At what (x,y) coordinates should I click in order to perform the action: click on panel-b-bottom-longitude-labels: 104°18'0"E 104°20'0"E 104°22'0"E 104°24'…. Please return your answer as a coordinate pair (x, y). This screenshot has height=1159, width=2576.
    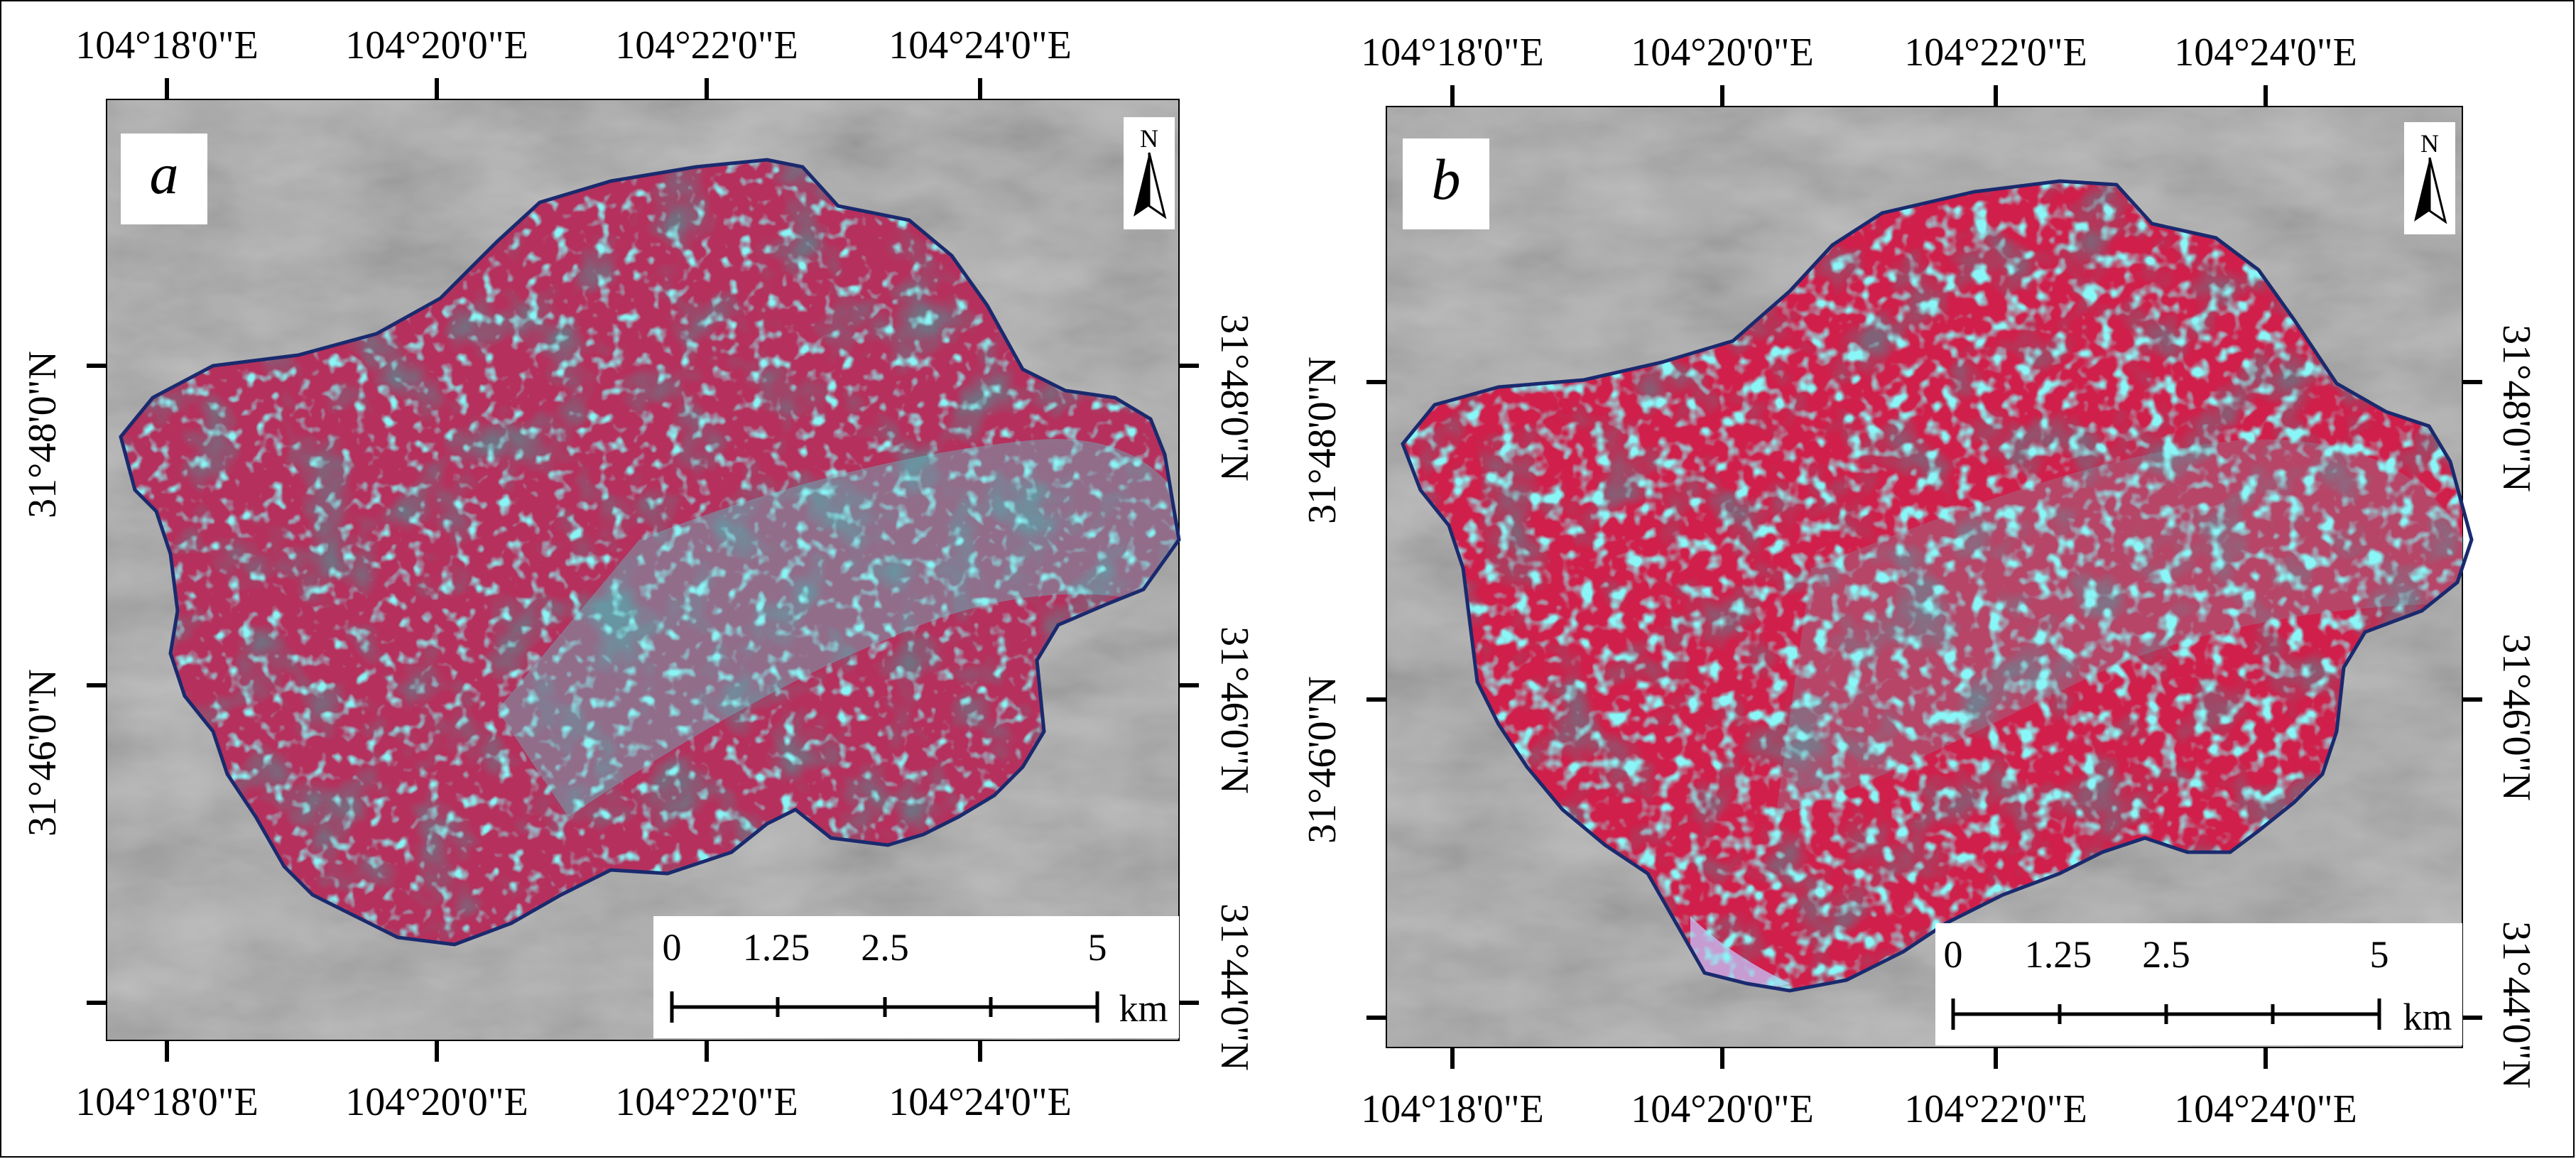
    Looking at the image, I should click on (1859, 1109).